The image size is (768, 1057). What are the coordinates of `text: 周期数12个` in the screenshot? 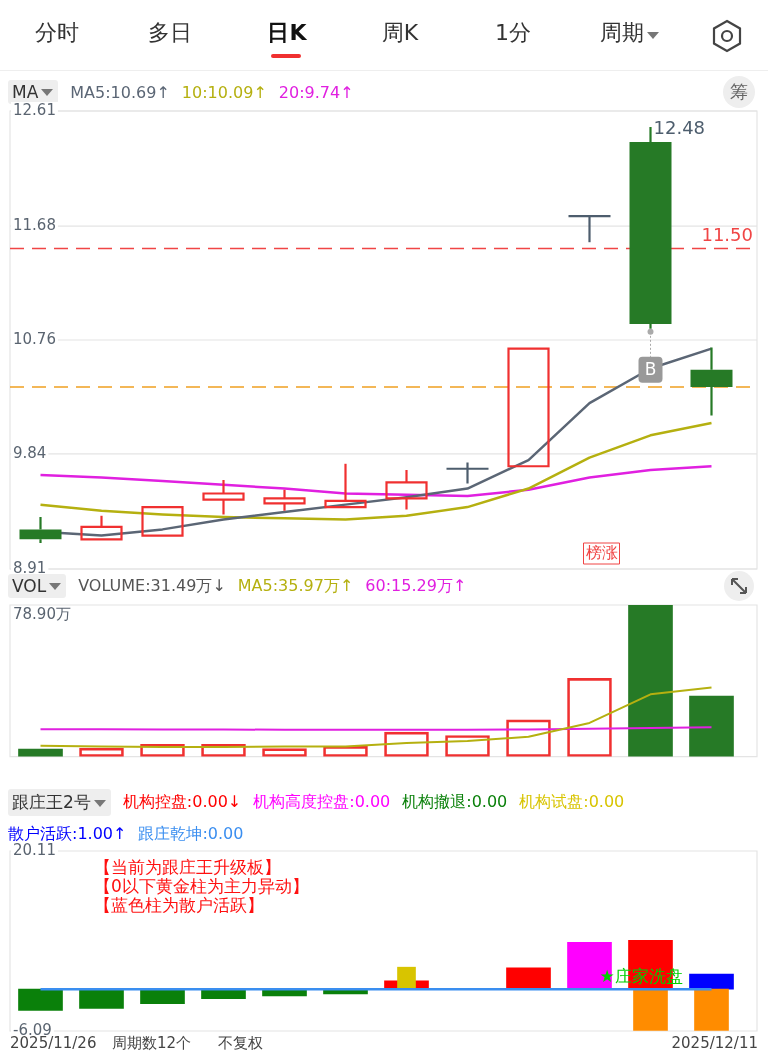 It's located at (152, 1043).